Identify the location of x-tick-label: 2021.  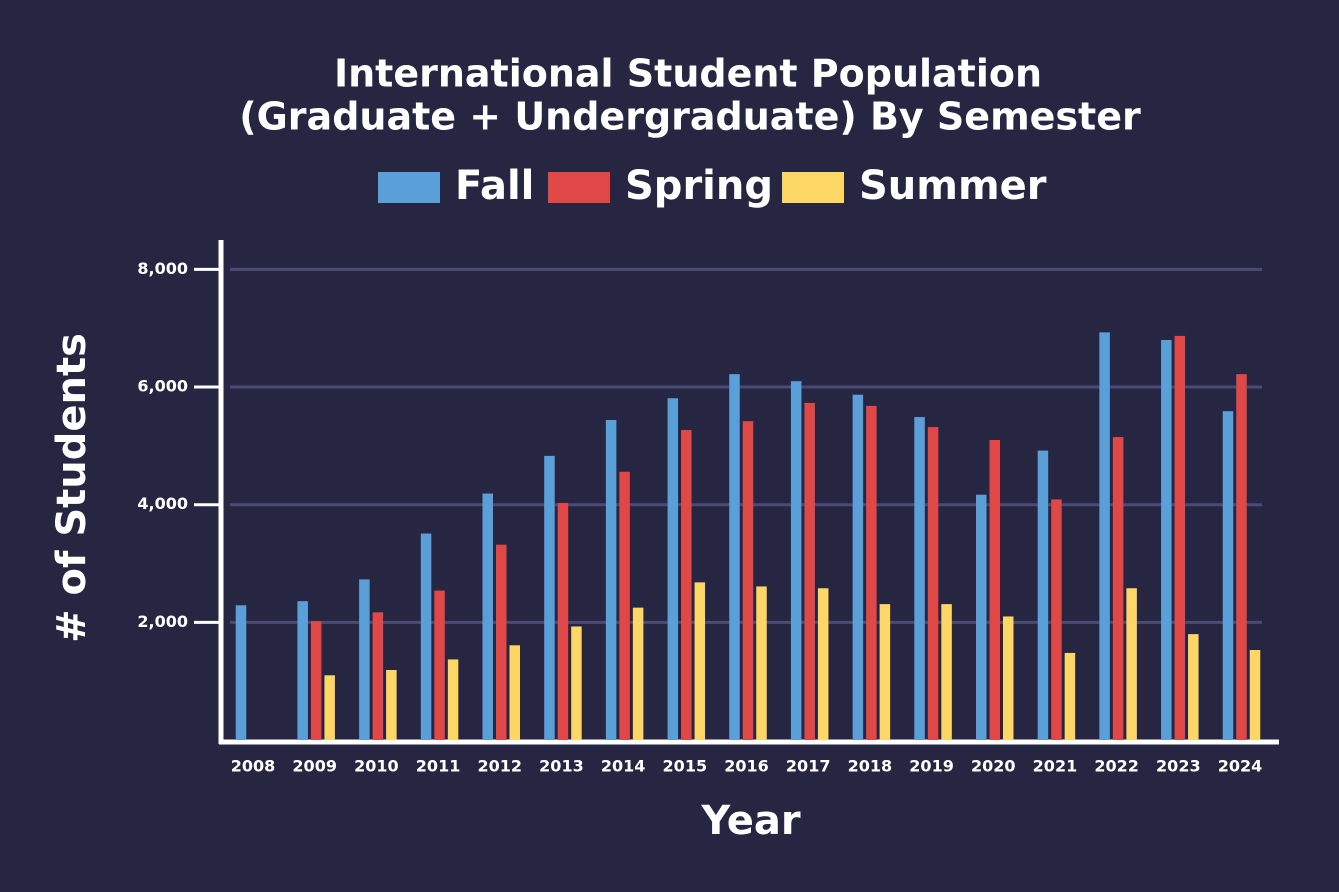
(1055, 766).